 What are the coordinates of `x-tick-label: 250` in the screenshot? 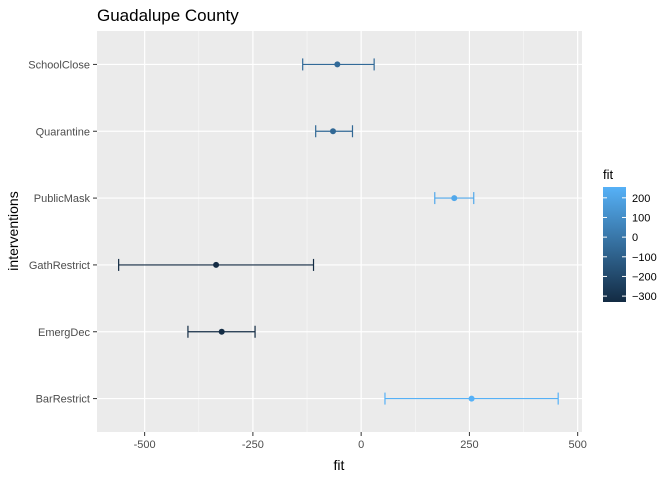 It's located at (469, 445).